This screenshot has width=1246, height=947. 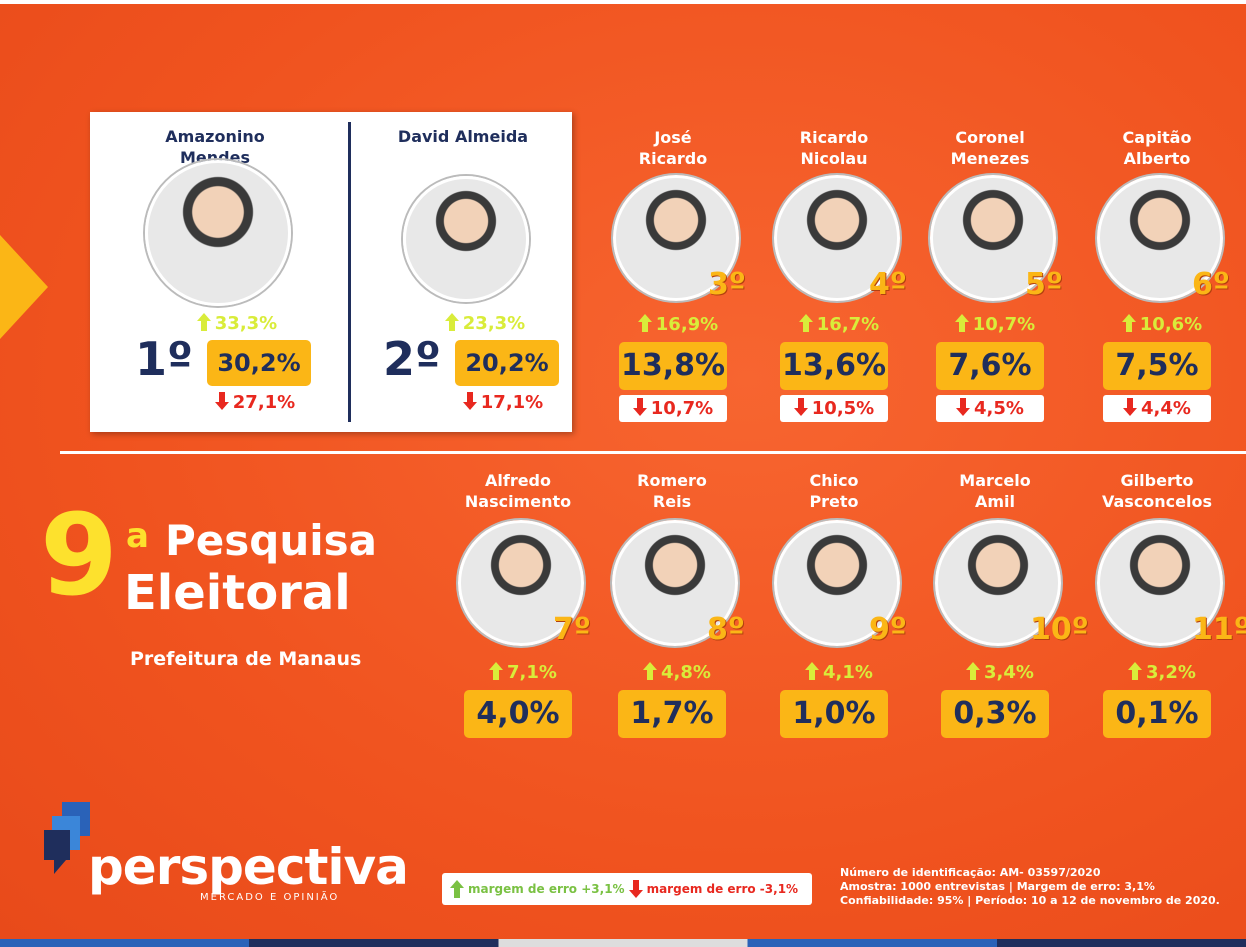 What do you see at coordinates (1171, 672) in the screenshot?
I see `label: 3,2%` at bounding box center [1171, 672].